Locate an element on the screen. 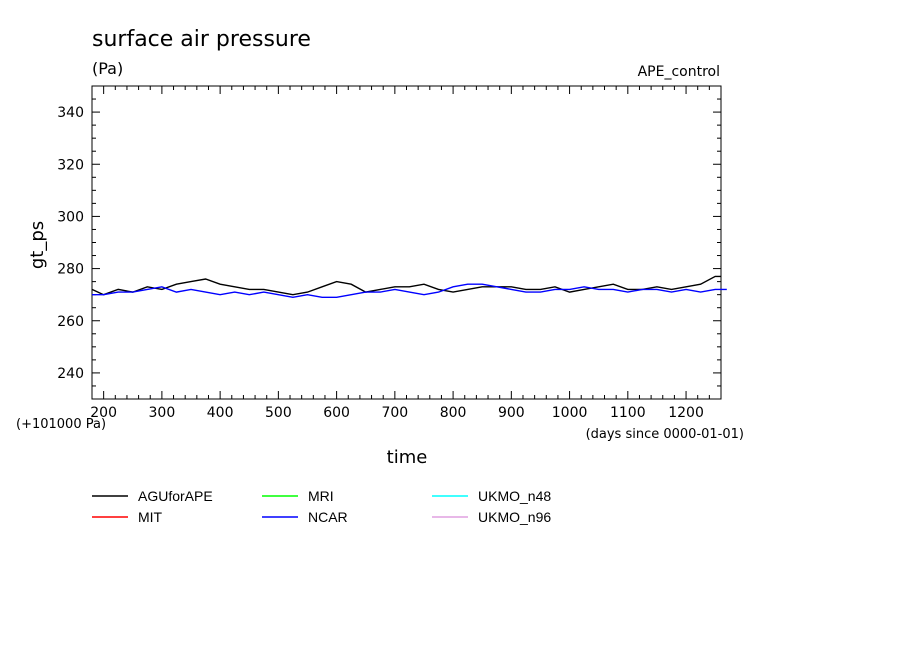 Image resolution: width=904 pixels, height=654 pixels. legend-label: MRI is located at coordinates (321, 496).